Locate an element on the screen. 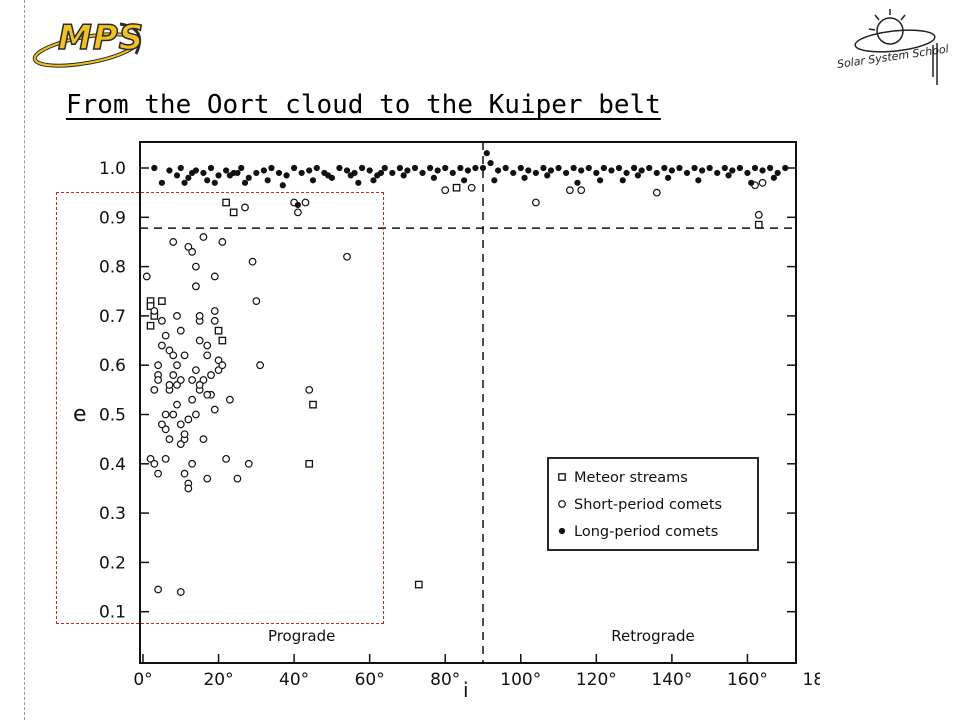 This screenshot has height=720, width=960. mps-logo-icon is located at coordinates (86, 45).